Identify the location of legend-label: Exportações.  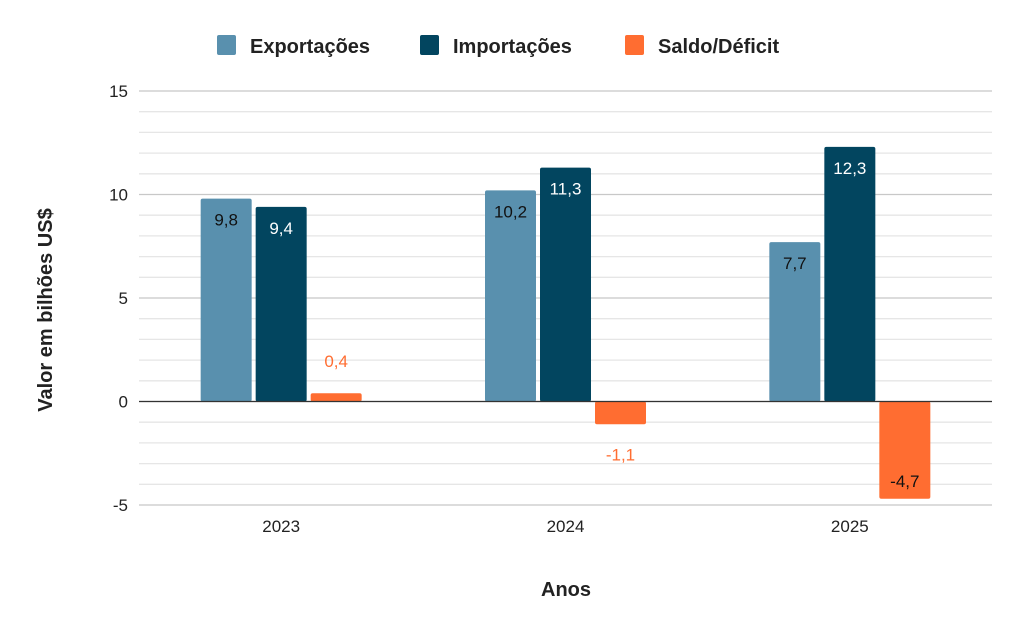
(310, 47).